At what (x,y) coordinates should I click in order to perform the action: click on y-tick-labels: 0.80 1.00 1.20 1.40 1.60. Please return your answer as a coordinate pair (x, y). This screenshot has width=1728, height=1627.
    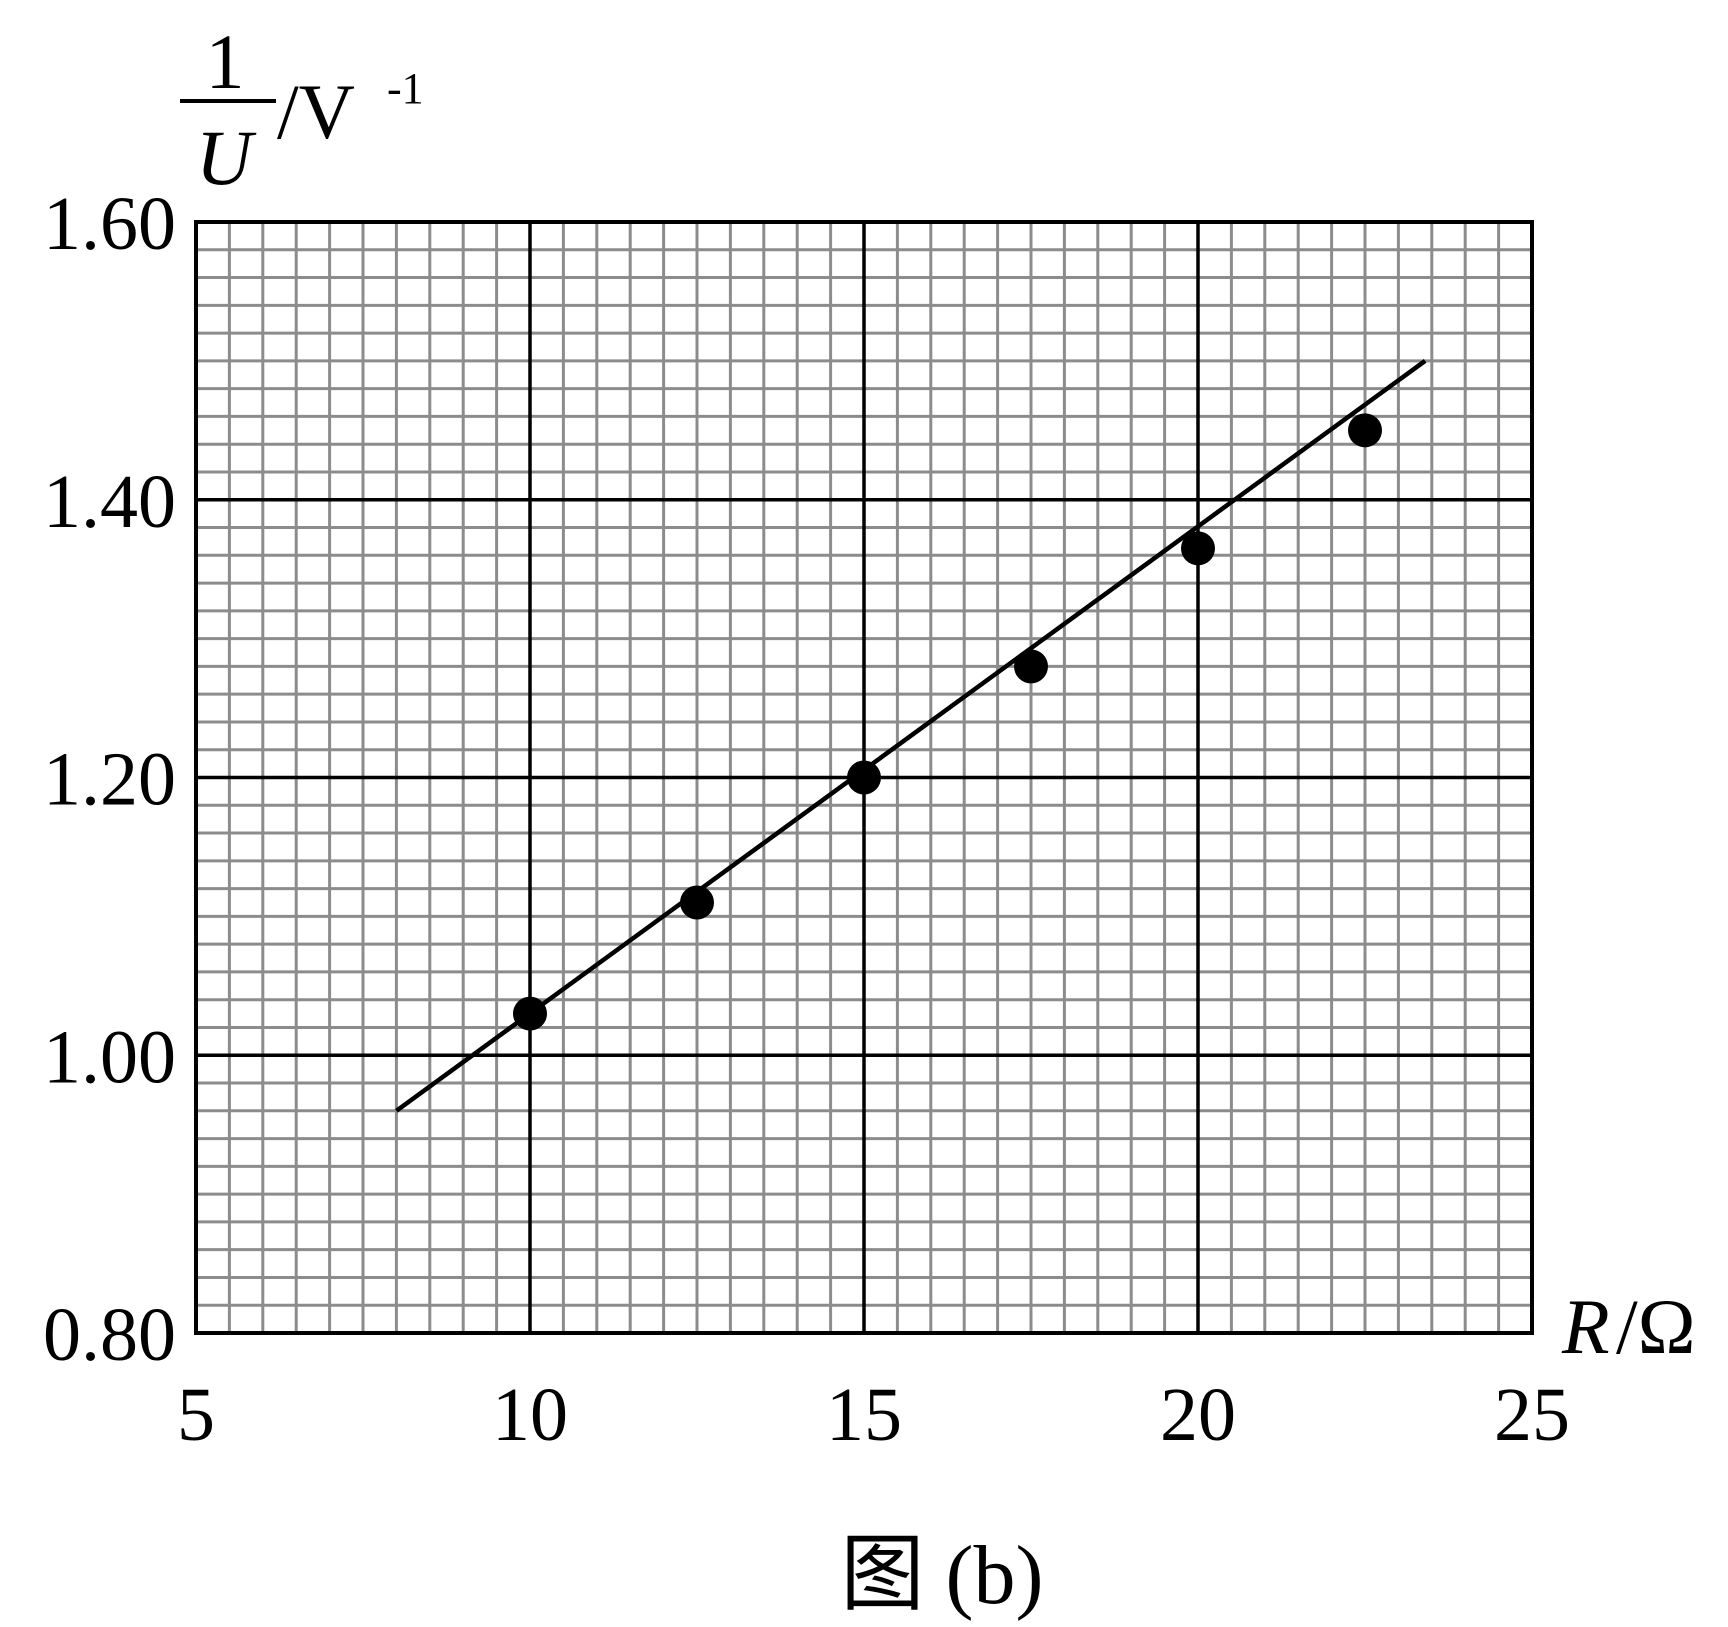
    Looking at the image, I should click on (109, 779).